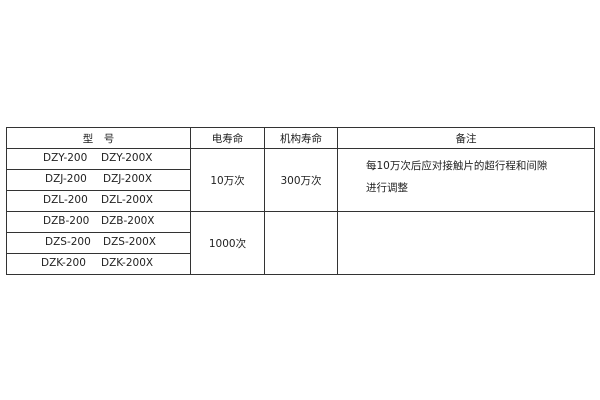 The image size is (600, 400). I want to click on remark-line: 进行调整, so click(387, 188).